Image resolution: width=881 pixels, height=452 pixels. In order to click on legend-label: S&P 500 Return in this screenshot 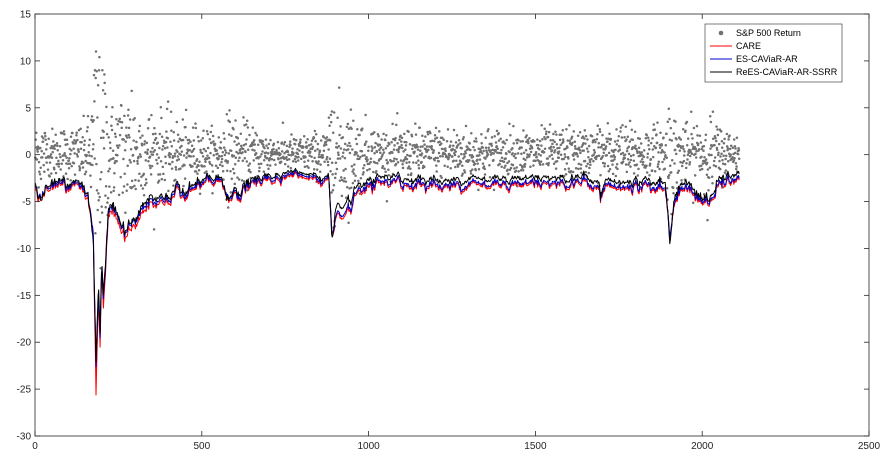, I will do `click(768, 33)`.